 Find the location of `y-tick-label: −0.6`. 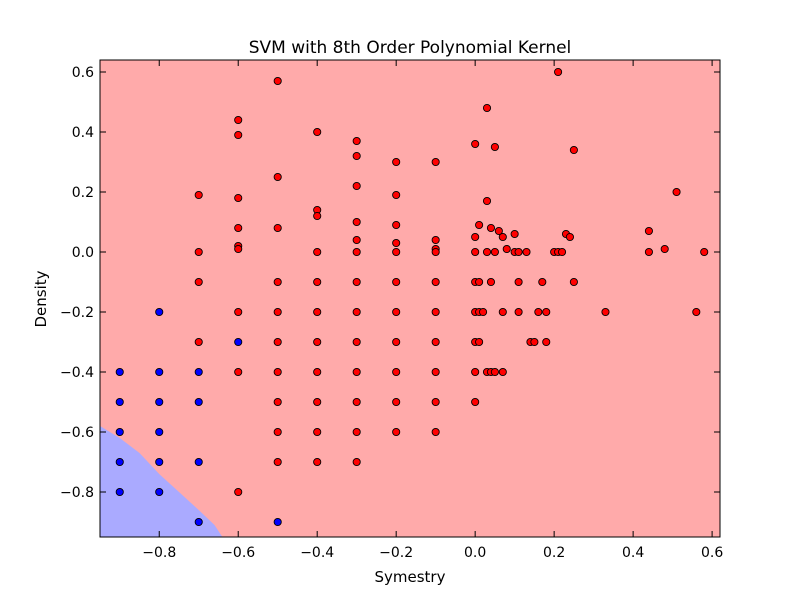

y-tick-label: −0.6 is located at coordinates (77, 433).